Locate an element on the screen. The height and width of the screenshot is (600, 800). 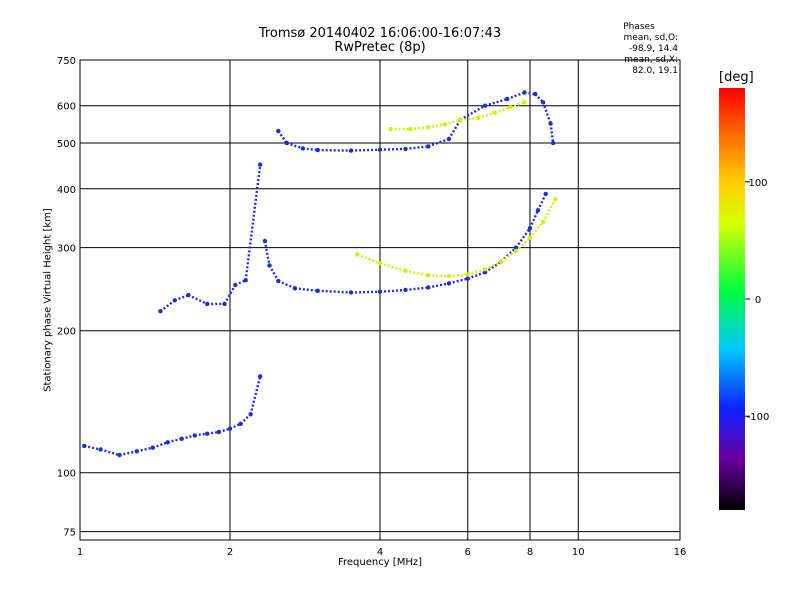
y-tick-label: 300 is located at coordinates (66, 249).